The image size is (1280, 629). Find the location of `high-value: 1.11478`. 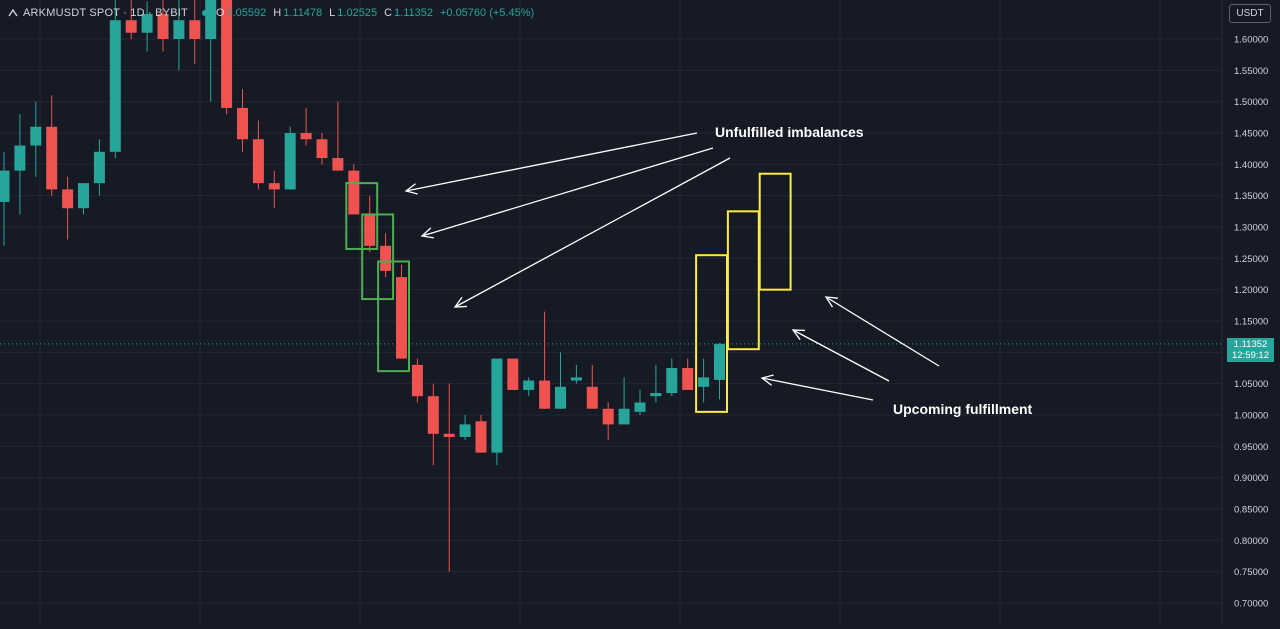

high-value: 1.11478 is located at coordinates (303, 13).